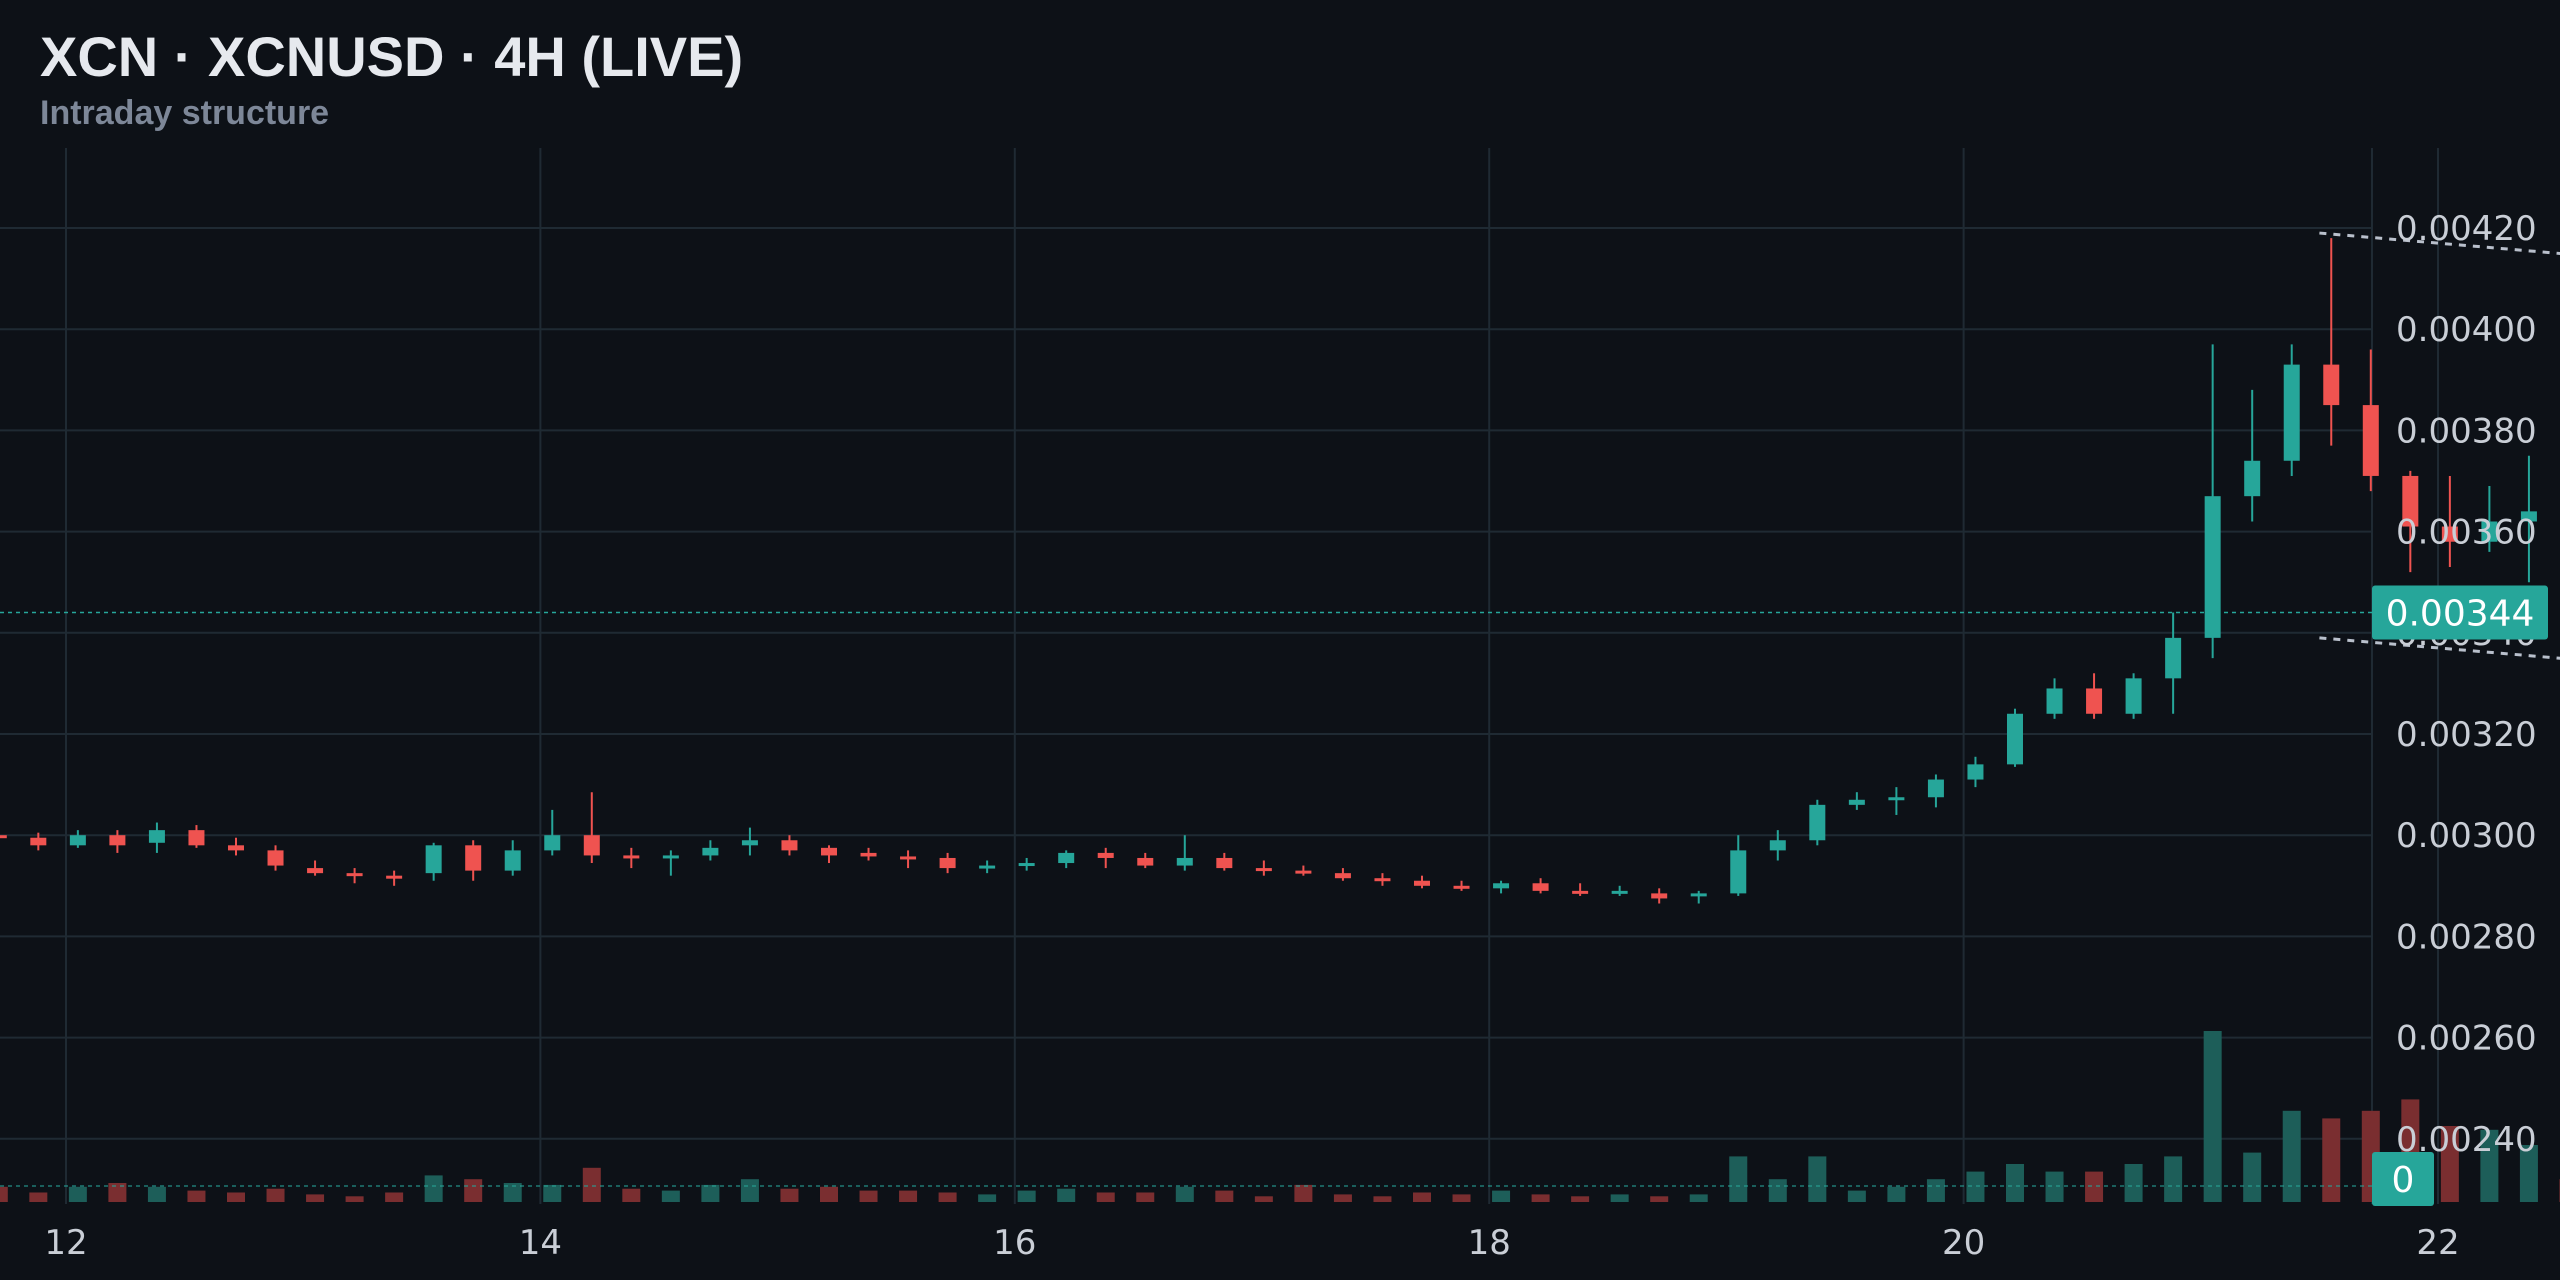  What do you see at coordinates (2466, 1039) in the screenshot?
I see `y-tick-label: 0.00260` at bounding box center [2466, 1039].